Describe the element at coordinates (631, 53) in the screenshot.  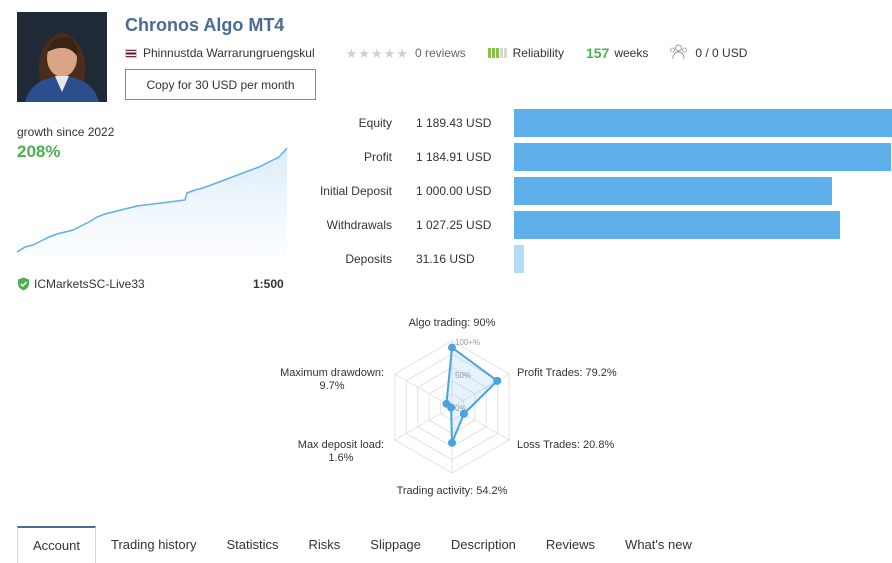
I see `weeks-label: weeks` at that location.